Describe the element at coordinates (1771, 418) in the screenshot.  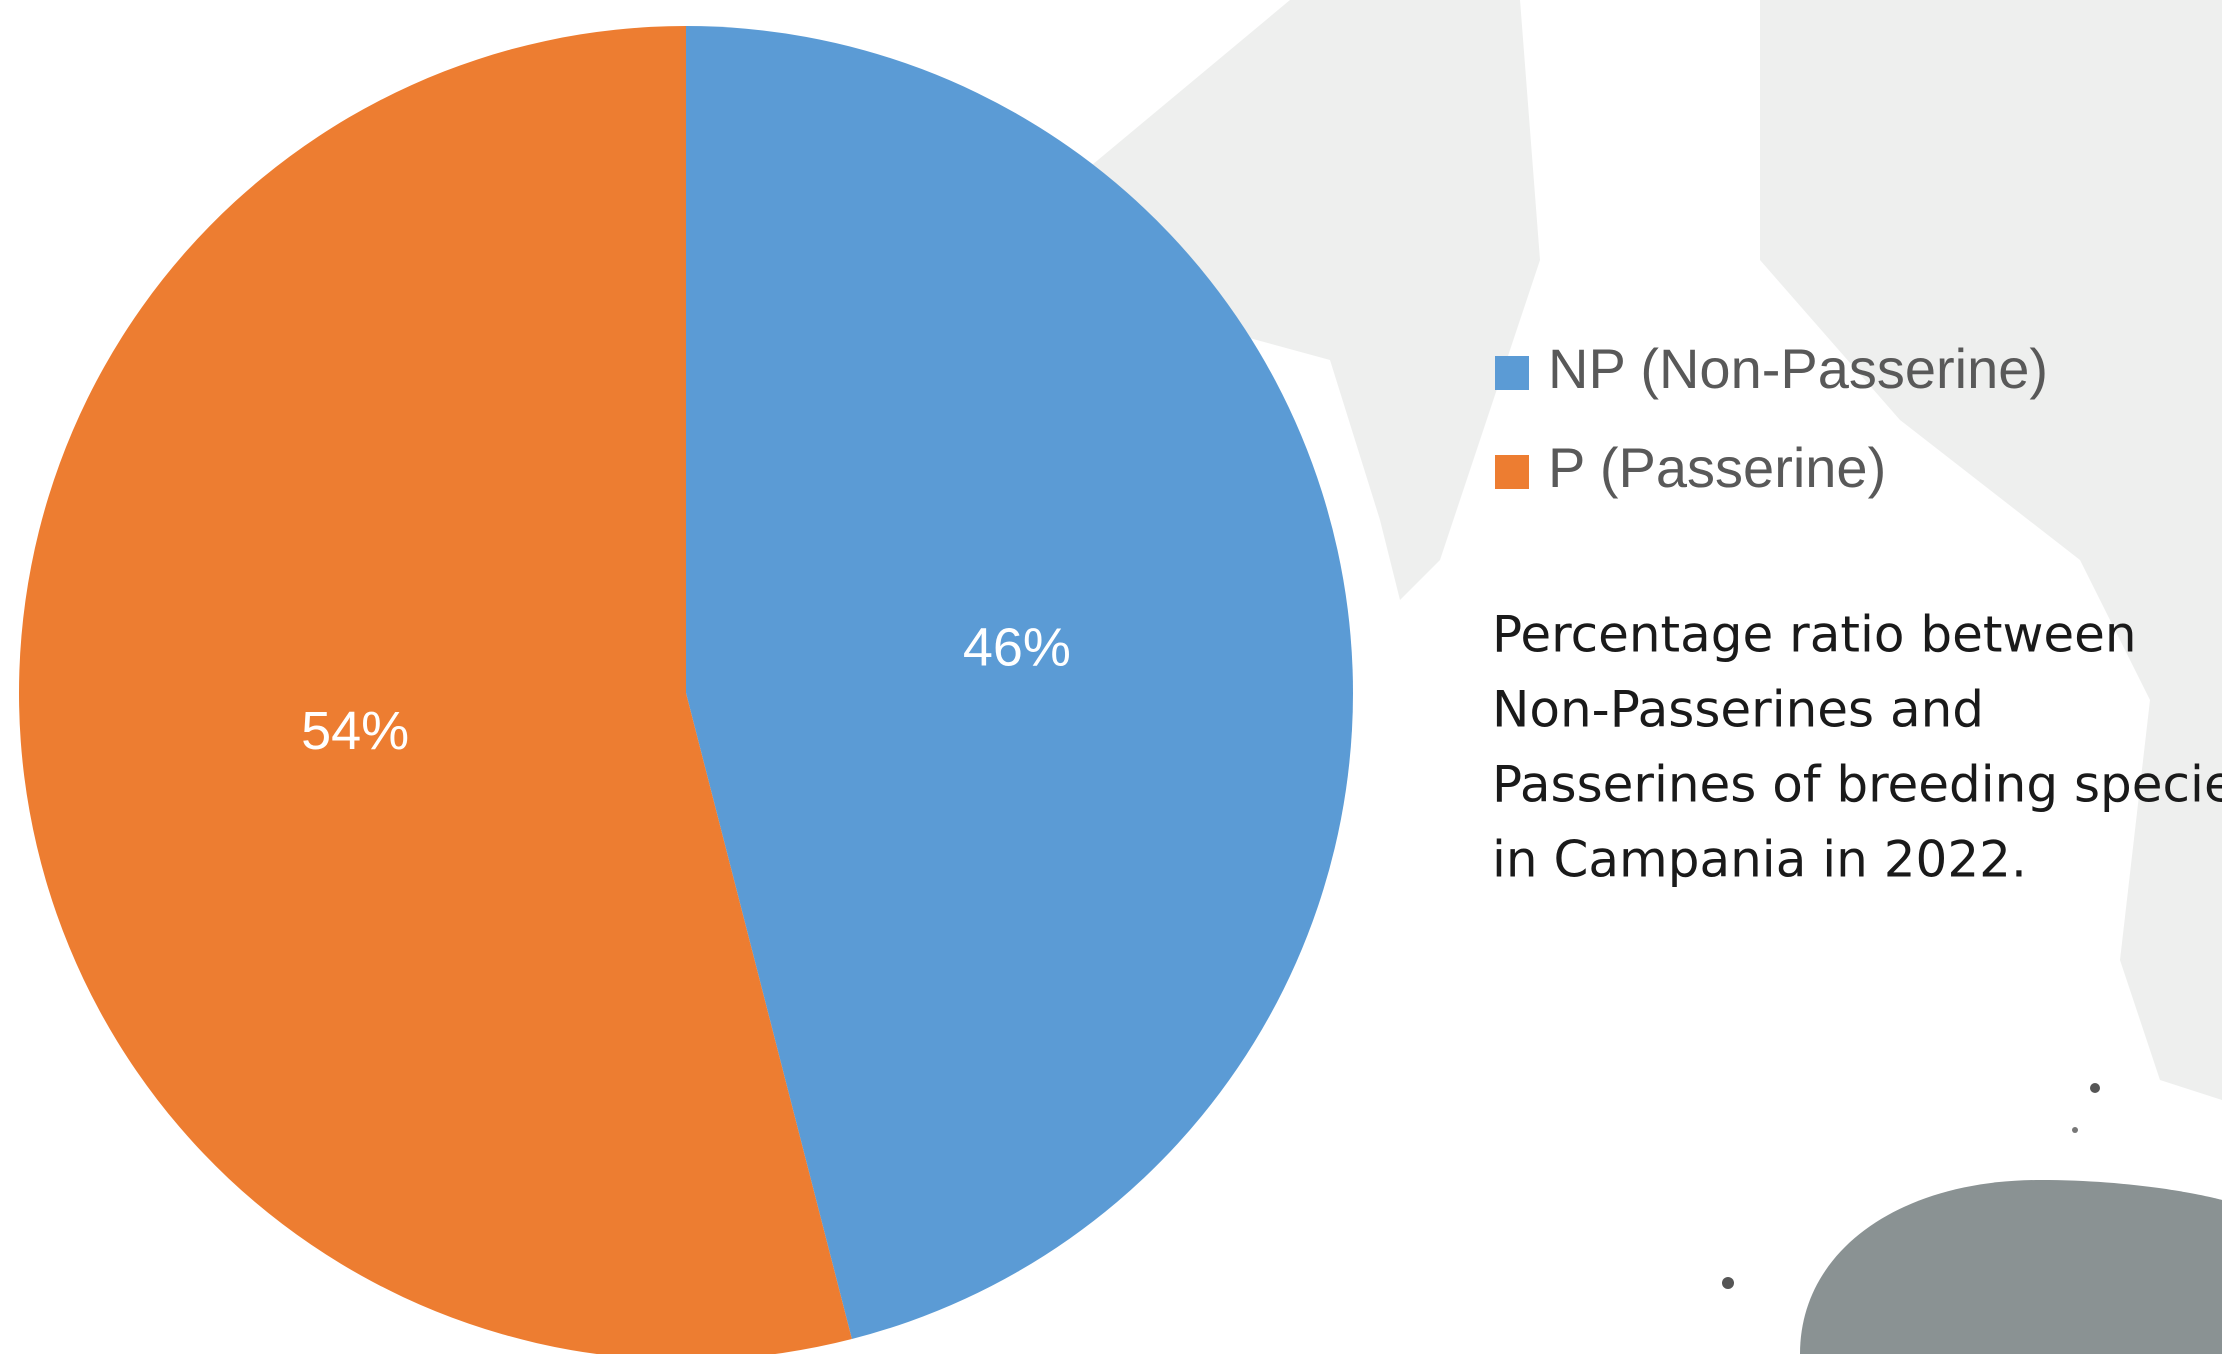
I see `legend: NP (Non-Passerine) P (Passerine)` at that location.